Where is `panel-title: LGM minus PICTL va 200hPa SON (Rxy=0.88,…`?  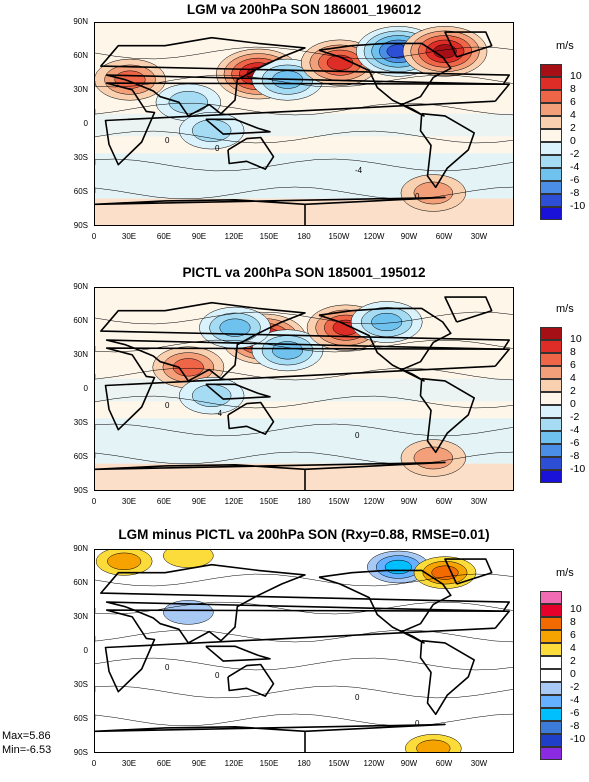 panel-title: LGM minus PICTL va 200hPa SON (Rxy=0.88,… is located at coordinates (304, 534).